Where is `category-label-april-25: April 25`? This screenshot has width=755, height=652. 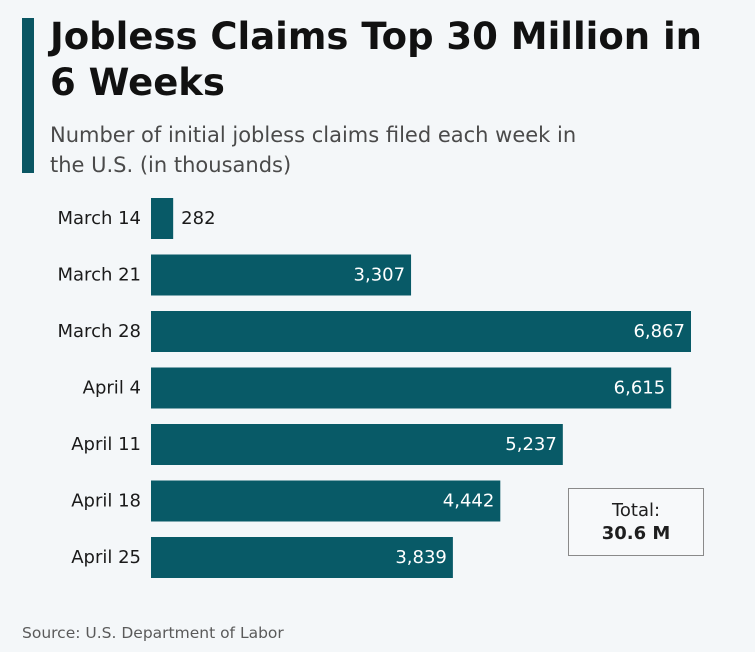 category-label-april-25: April 25 is located at coordinates (106, 557).